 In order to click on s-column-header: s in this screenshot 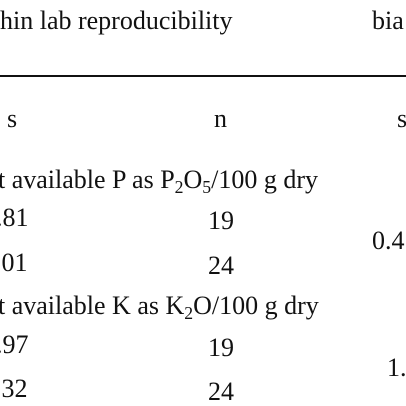, I will do `click(12, 118)`.